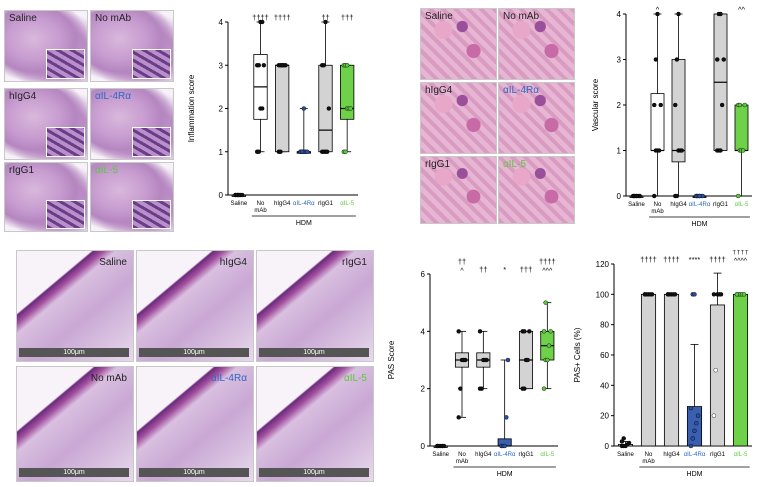  I want to click on significance-marker: †††, so click(347, 17).